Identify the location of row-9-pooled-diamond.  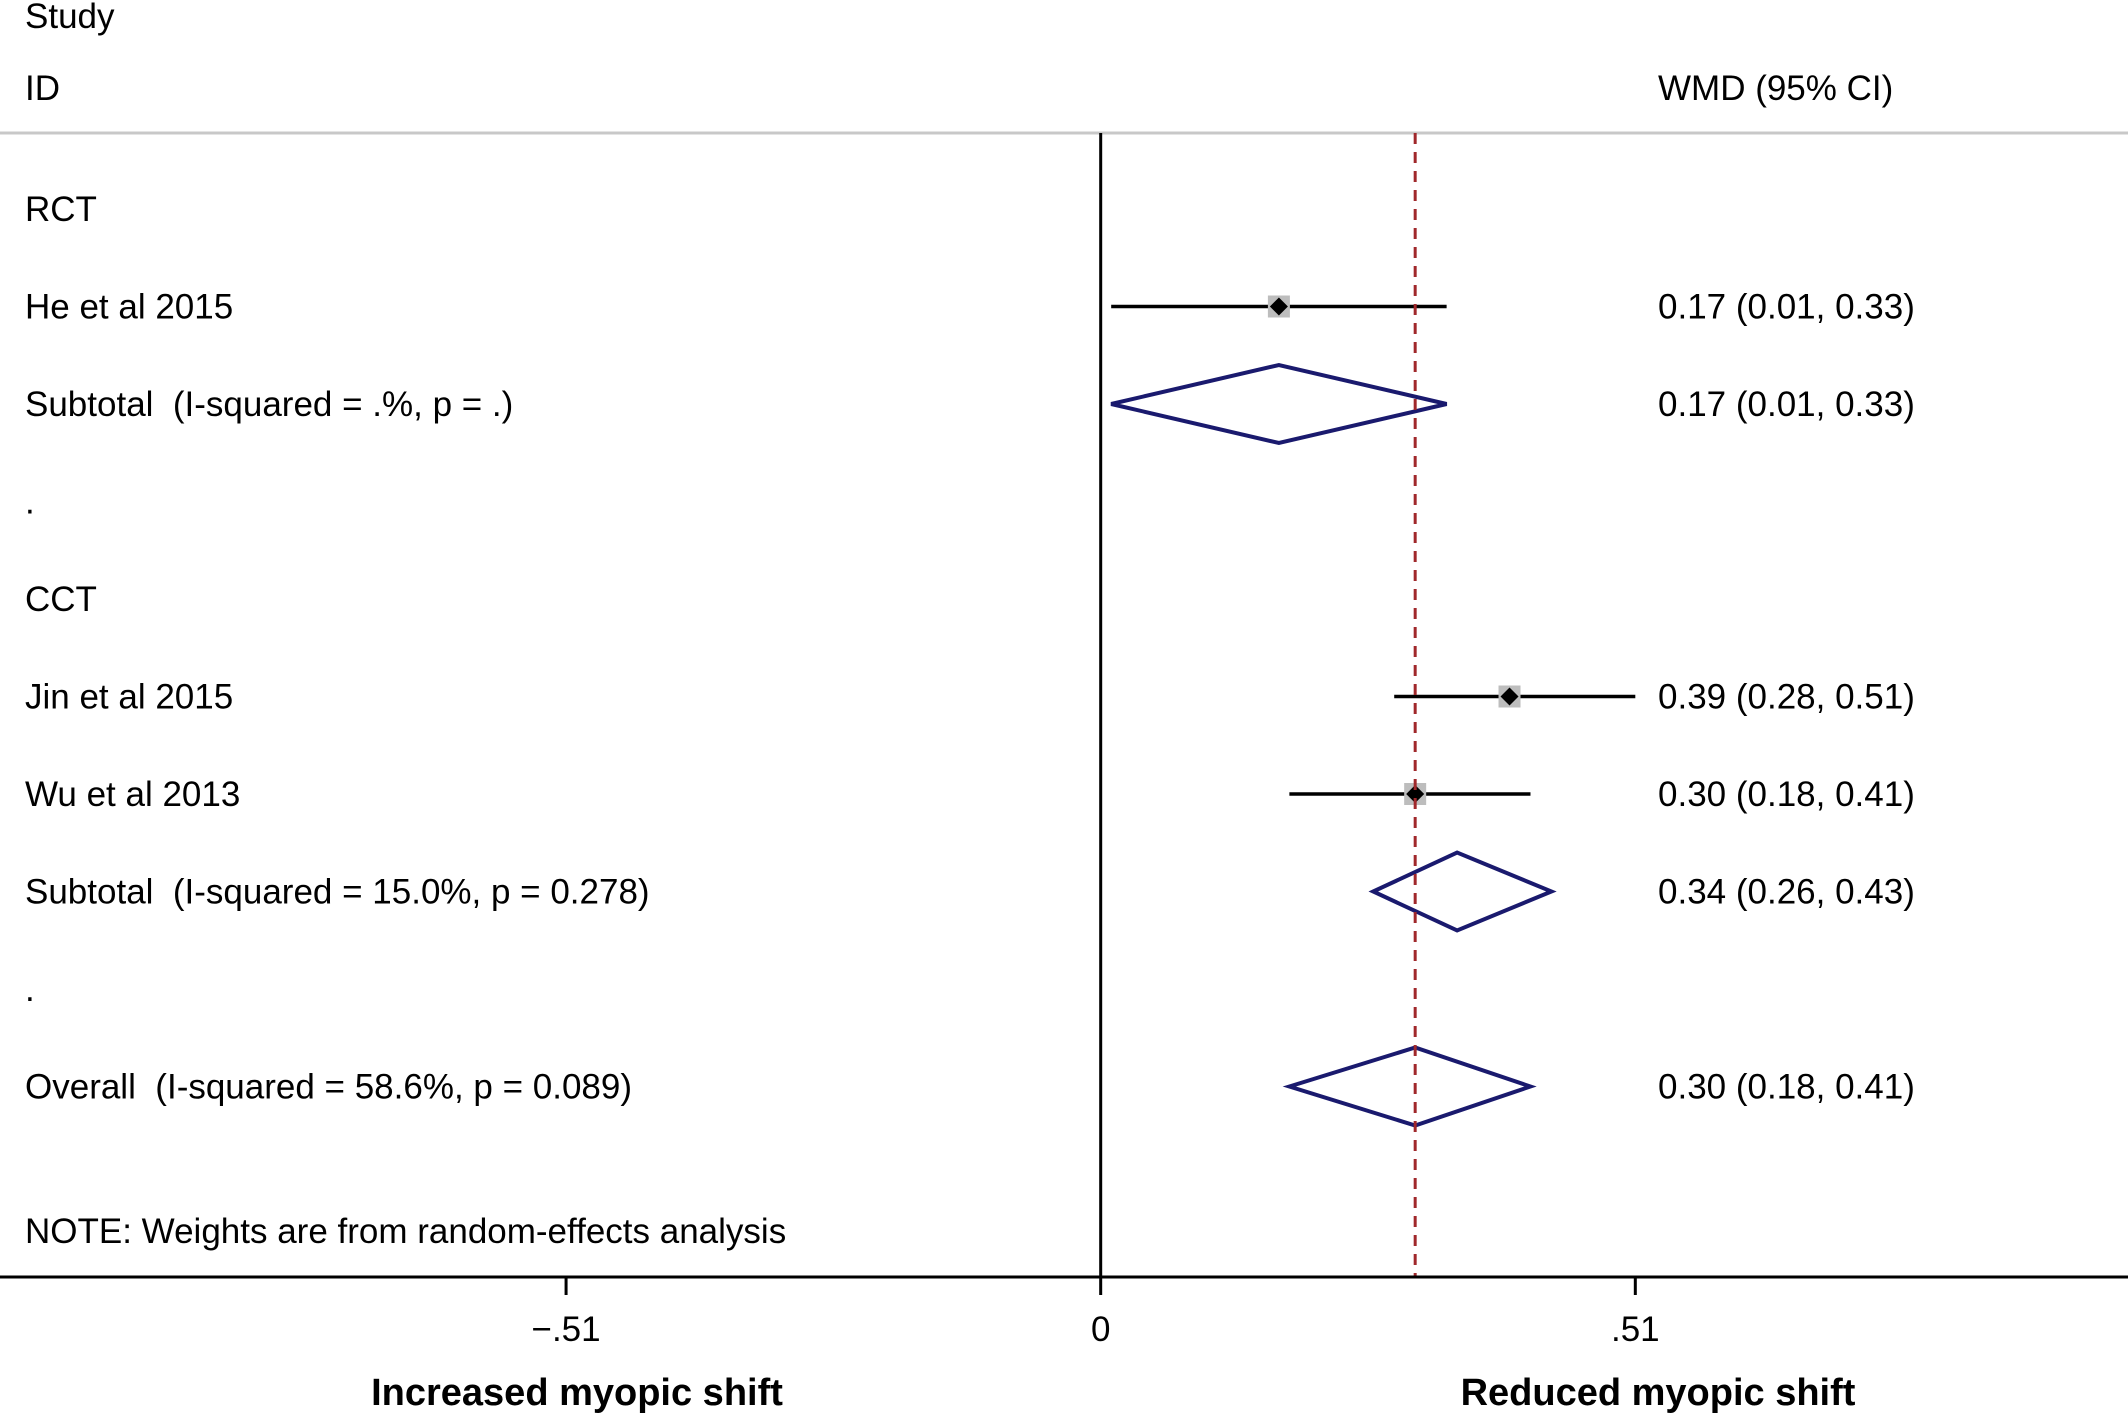
(1409, 1086).